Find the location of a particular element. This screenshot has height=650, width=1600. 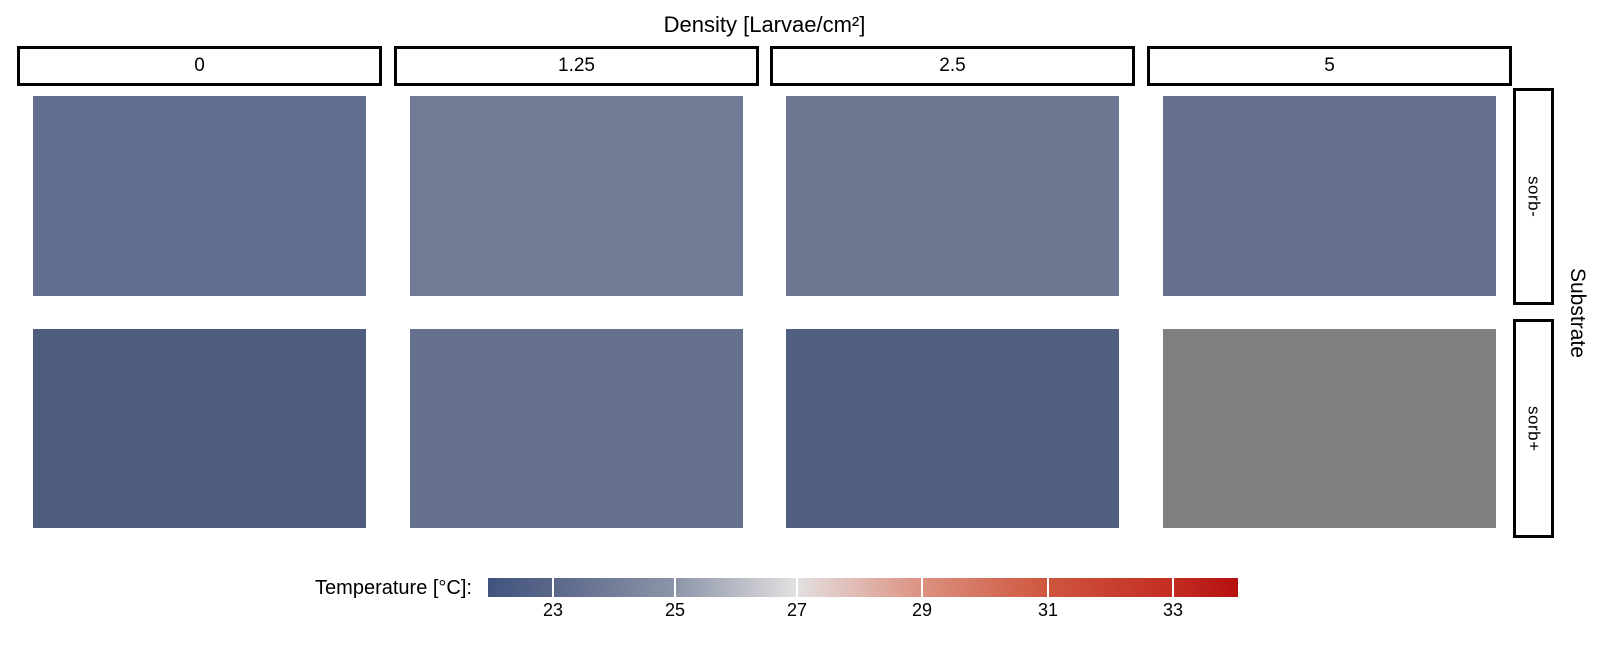

colorbar-tick-label-27: 27 is located at coordinates (797, 610).